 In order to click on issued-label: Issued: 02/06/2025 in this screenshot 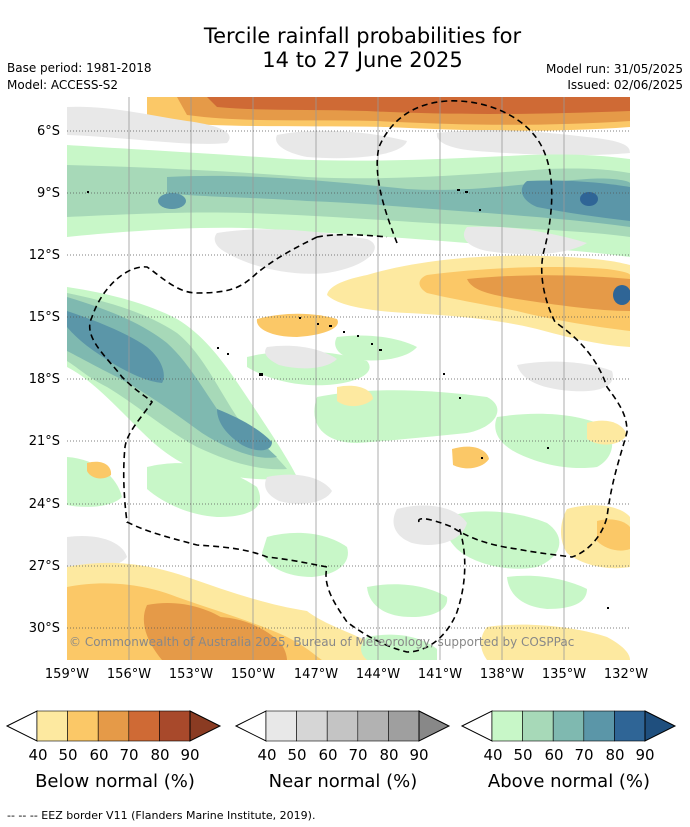, I will do `click(625, 85)`.